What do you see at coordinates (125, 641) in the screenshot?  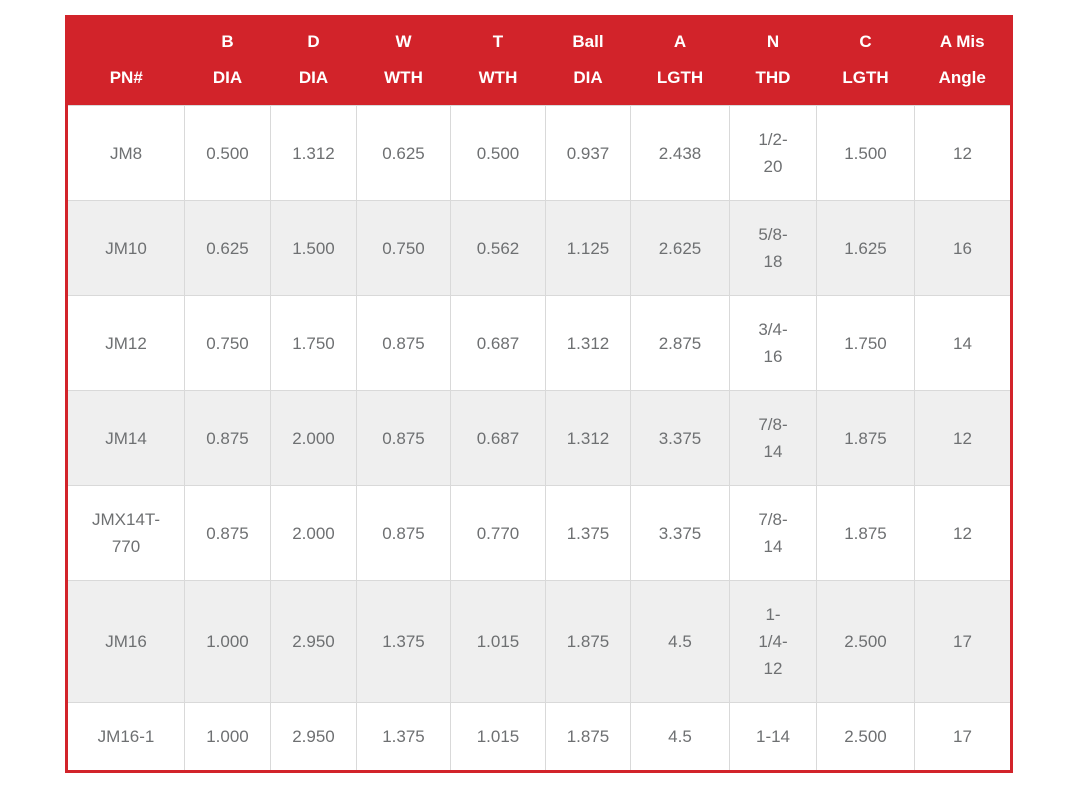 I see `part-number-cell: JM16` at bounding box center [125, 641].